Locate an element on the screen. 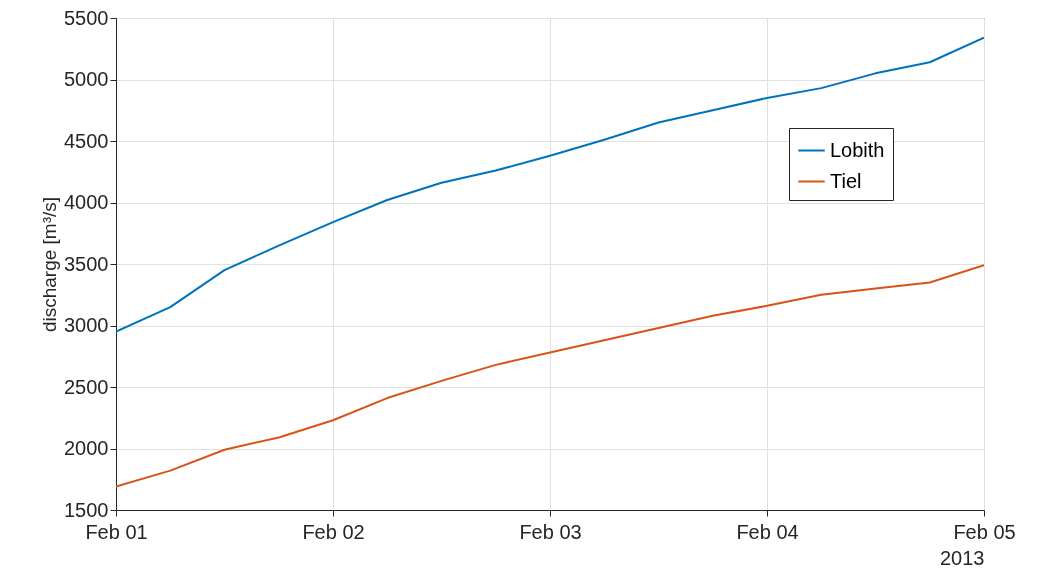 This screenshot has height=588, width=1038. legend-label: Tiel is located at coordinates (846, 180).